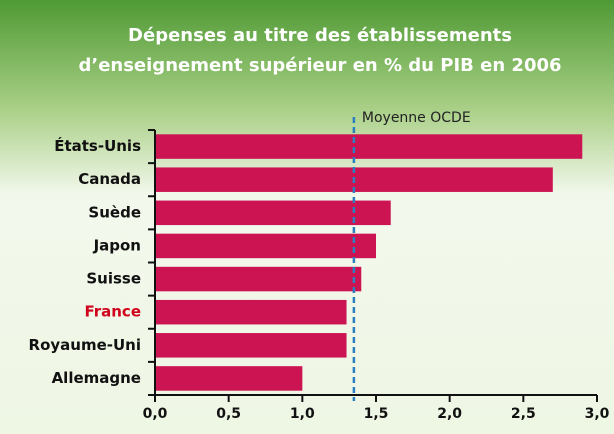 This screenshot has width=614, height=434. What do you see at coordinates (320, 35) in the screenshot?
I see `chart-title: Dépenses au titre des établissements` at bounding box center [320, 35].